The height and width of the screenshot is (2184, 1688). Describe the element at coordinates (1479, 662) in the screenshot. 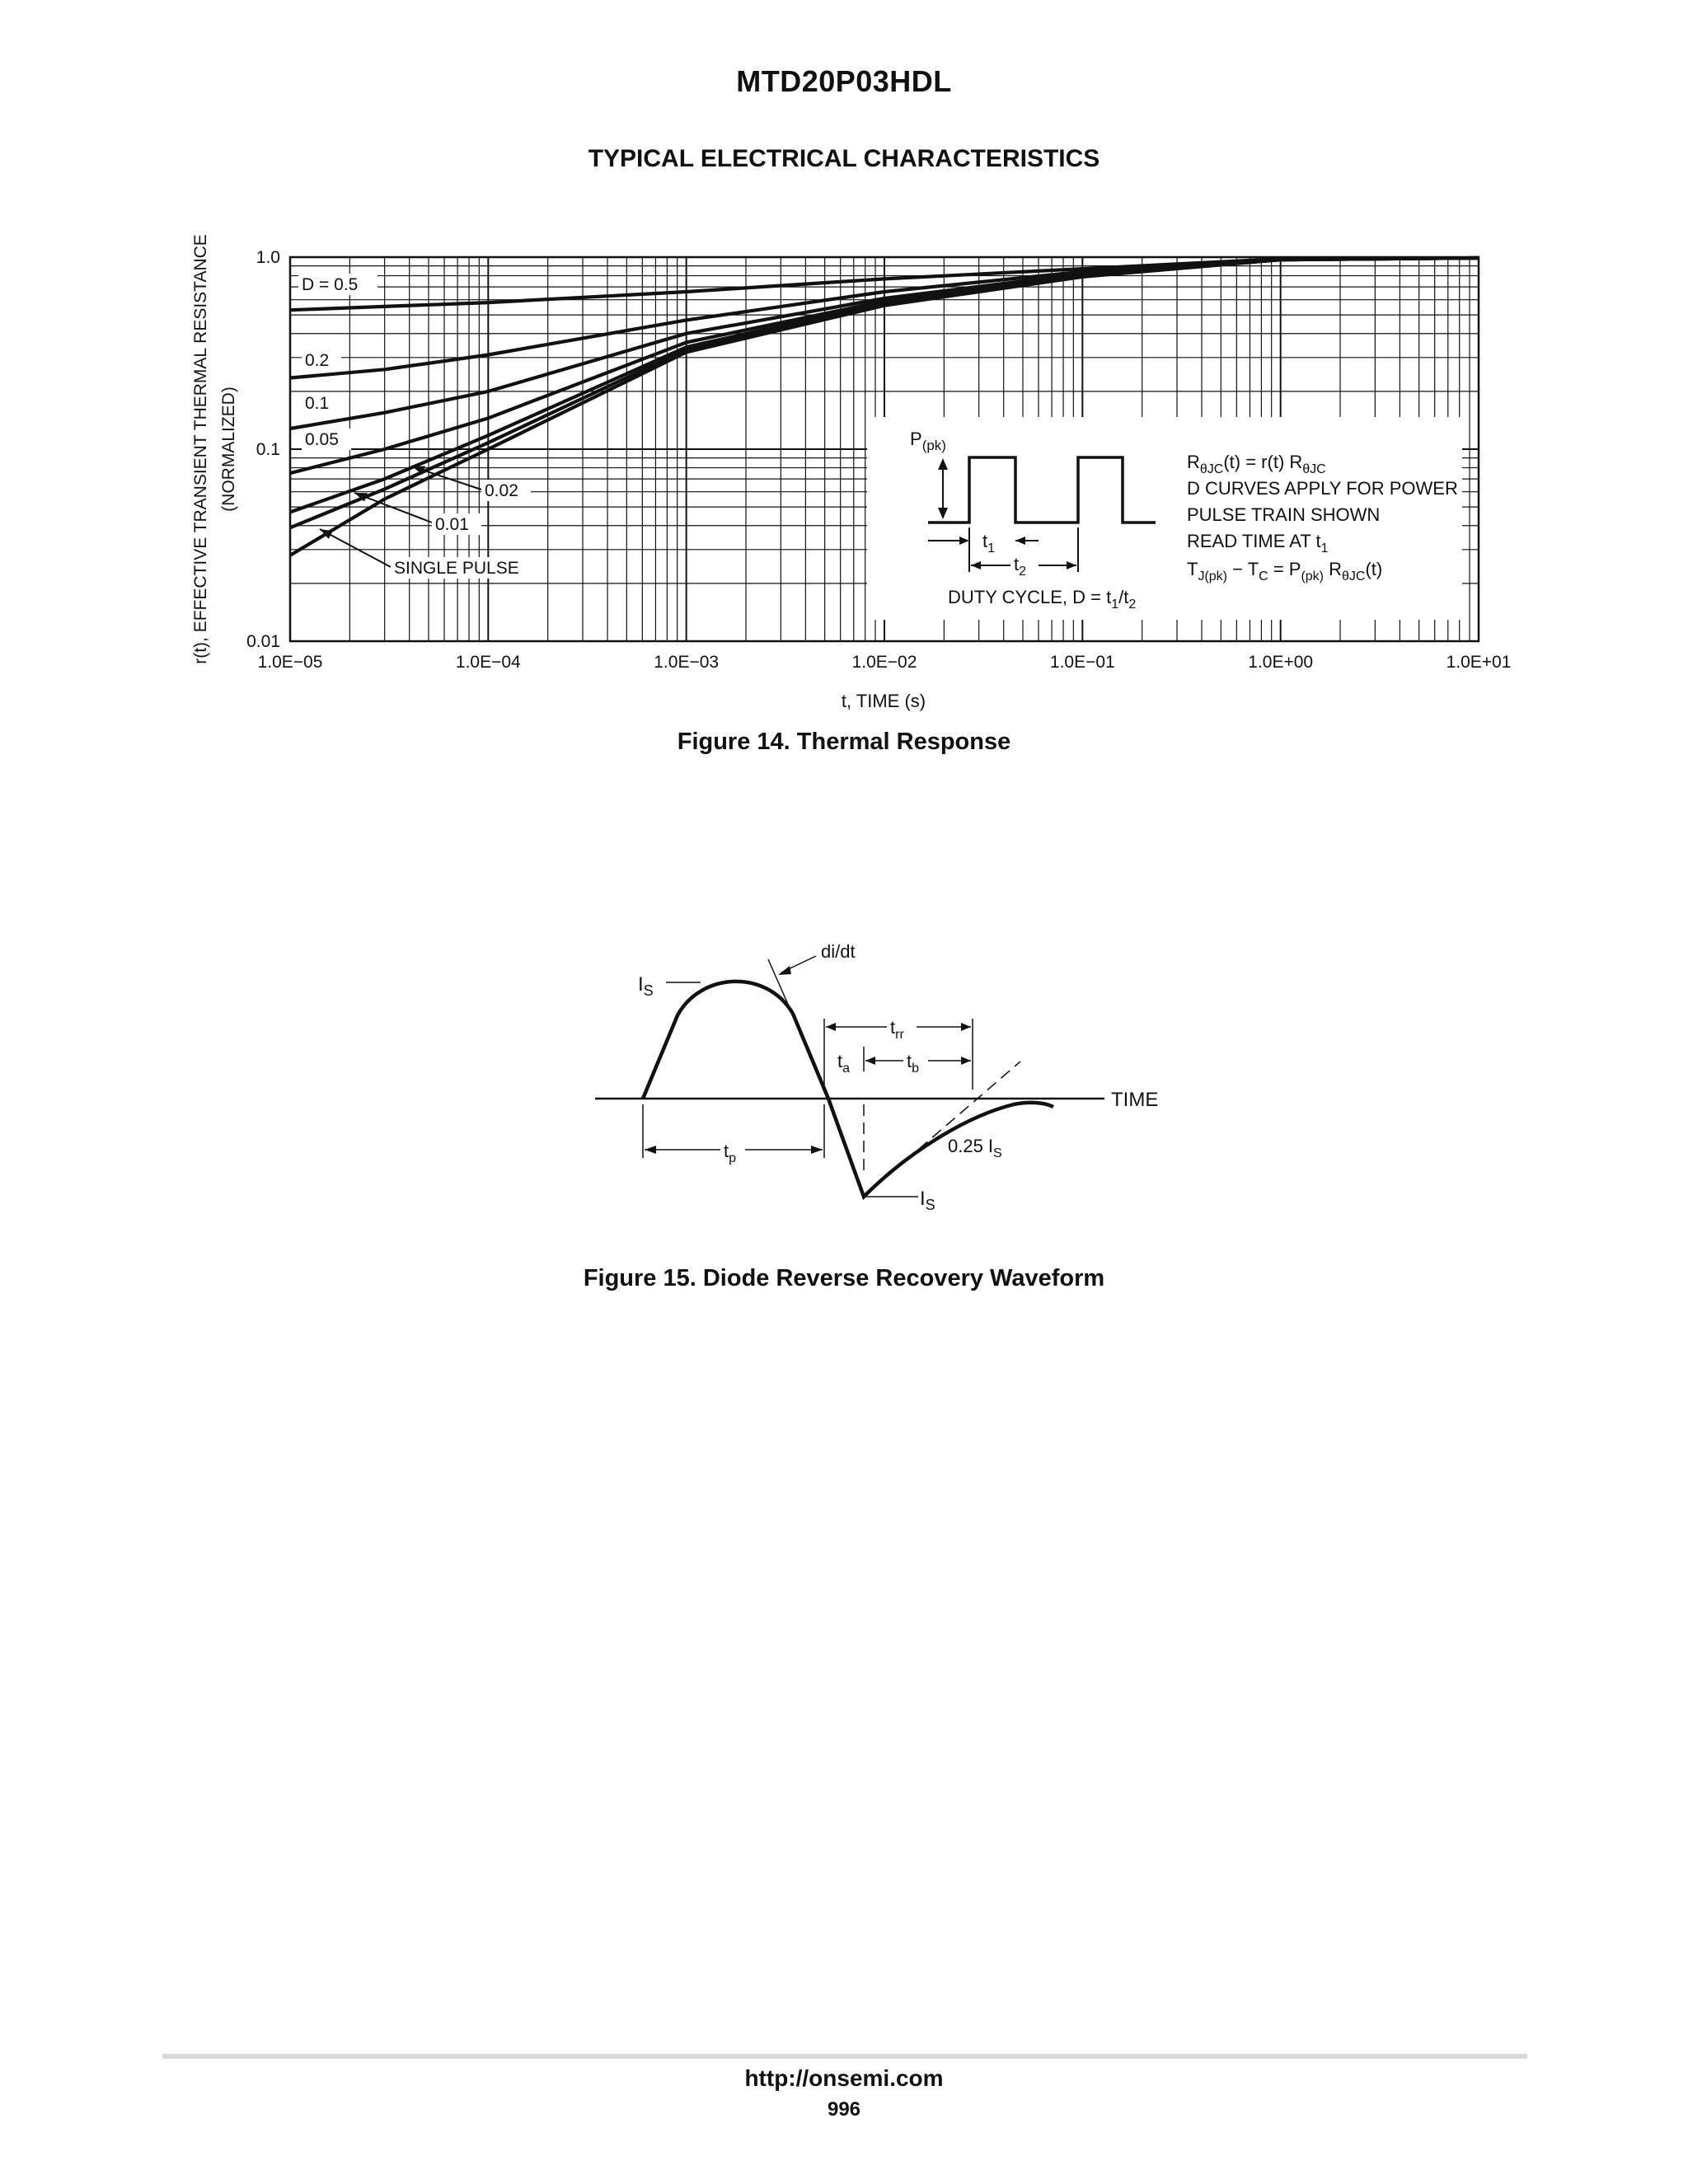

I see `x-tick-label: 1.0E+01` at that location.